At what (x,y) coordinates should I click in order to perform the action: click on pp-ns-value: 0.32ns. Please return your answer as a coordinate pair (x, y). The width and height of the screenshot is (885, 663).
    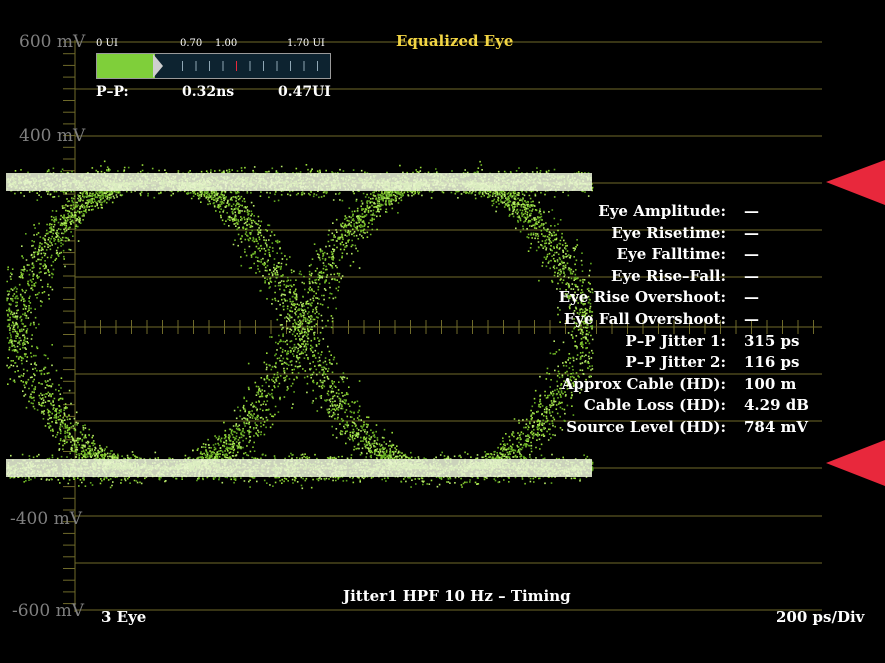
    Looking at the image, I should click on (208, 92).